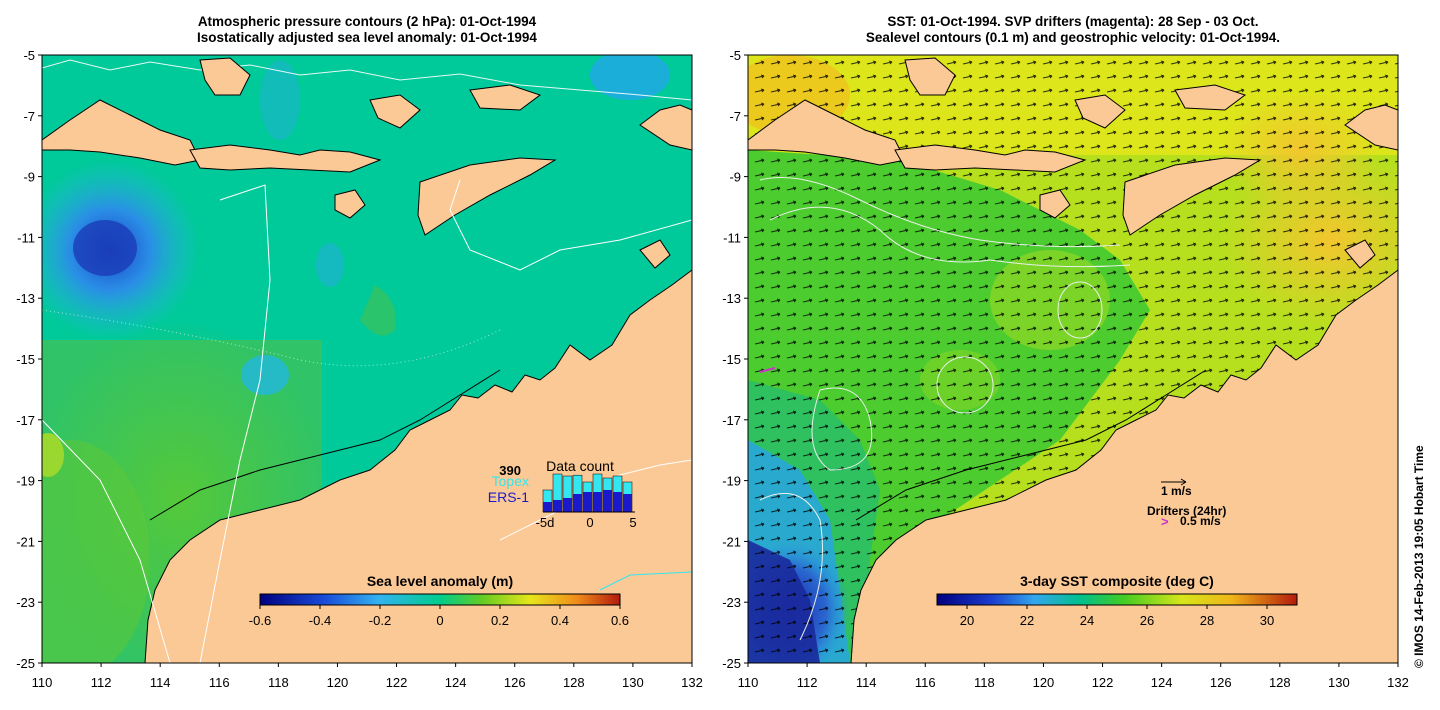 The height and width of the screenshot is (710, 1440). I want to click on colorbar-tick-label: 24, so click(1087, 620).